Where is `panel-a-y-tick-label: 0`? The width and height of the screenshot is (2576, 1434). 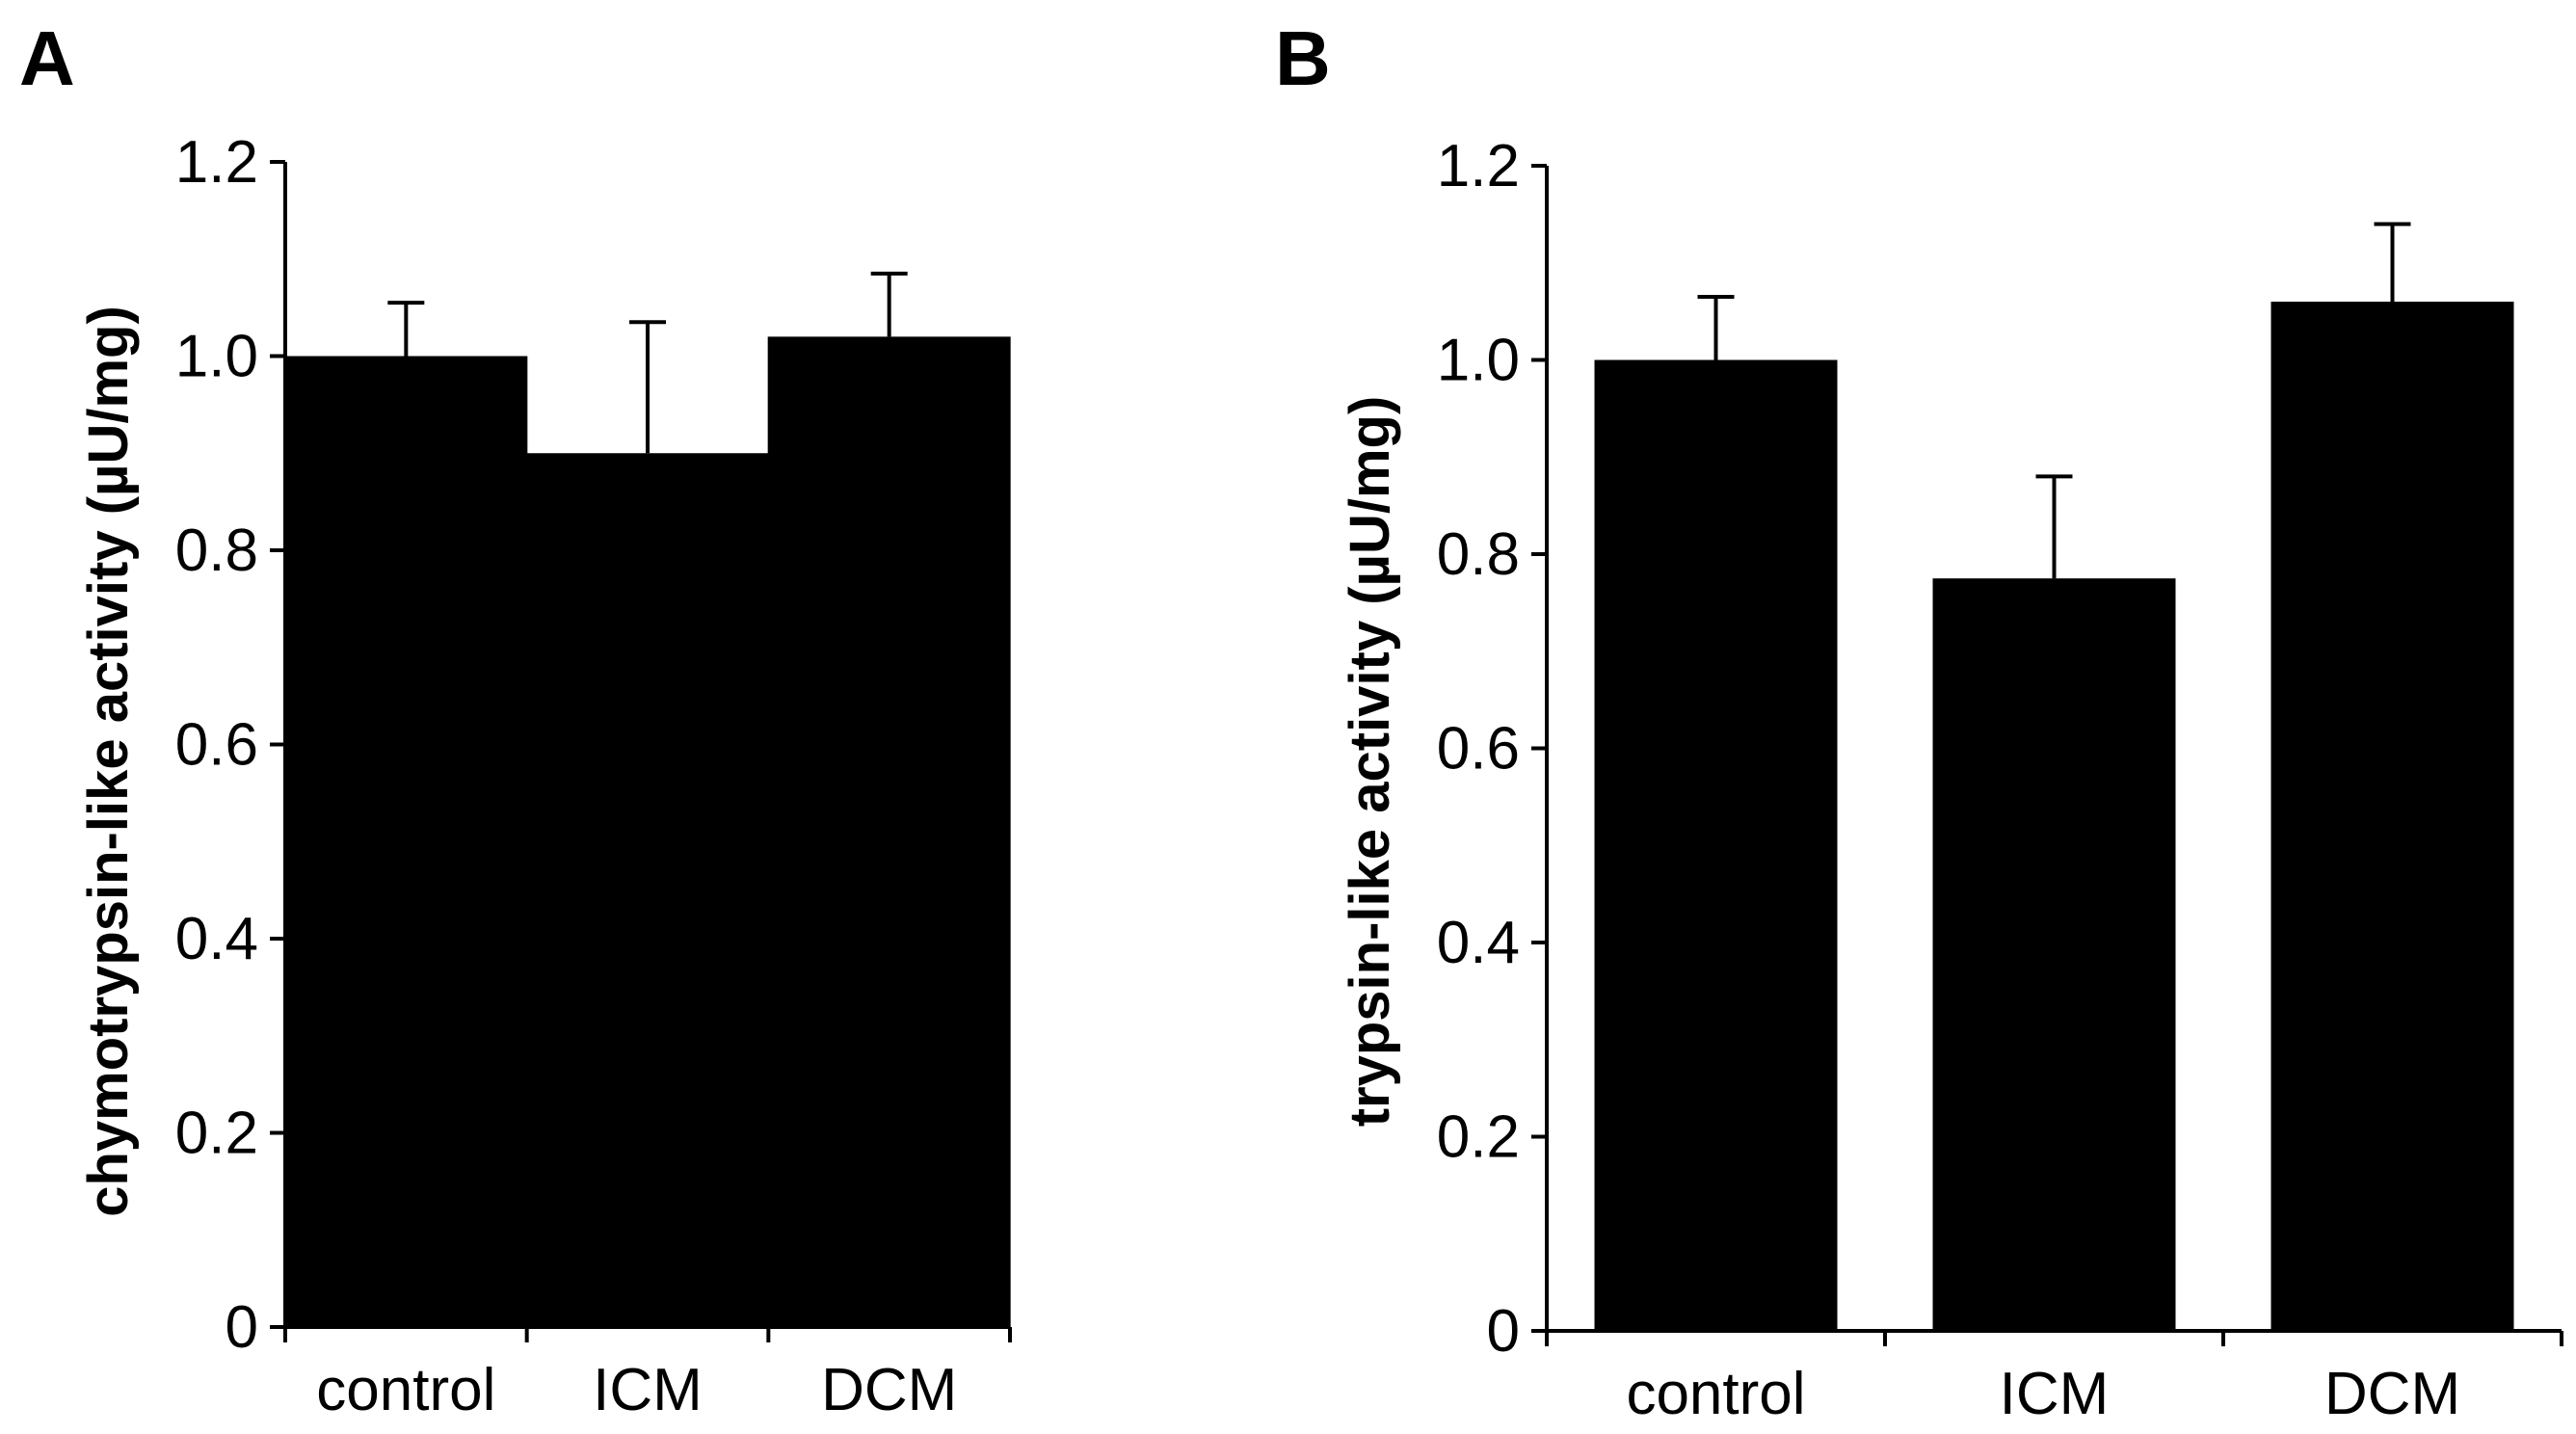 panel-a-y-tick-label: 0 is located at coordinates (242, 1327).